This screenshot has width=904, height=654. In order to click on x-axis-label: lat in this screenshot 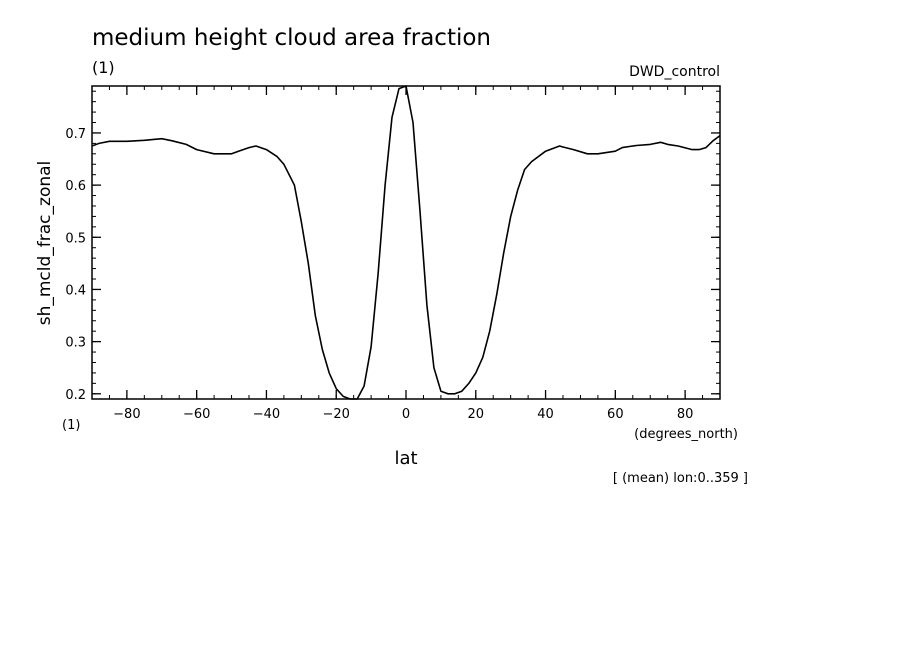, I will do `click(405, 458)`.